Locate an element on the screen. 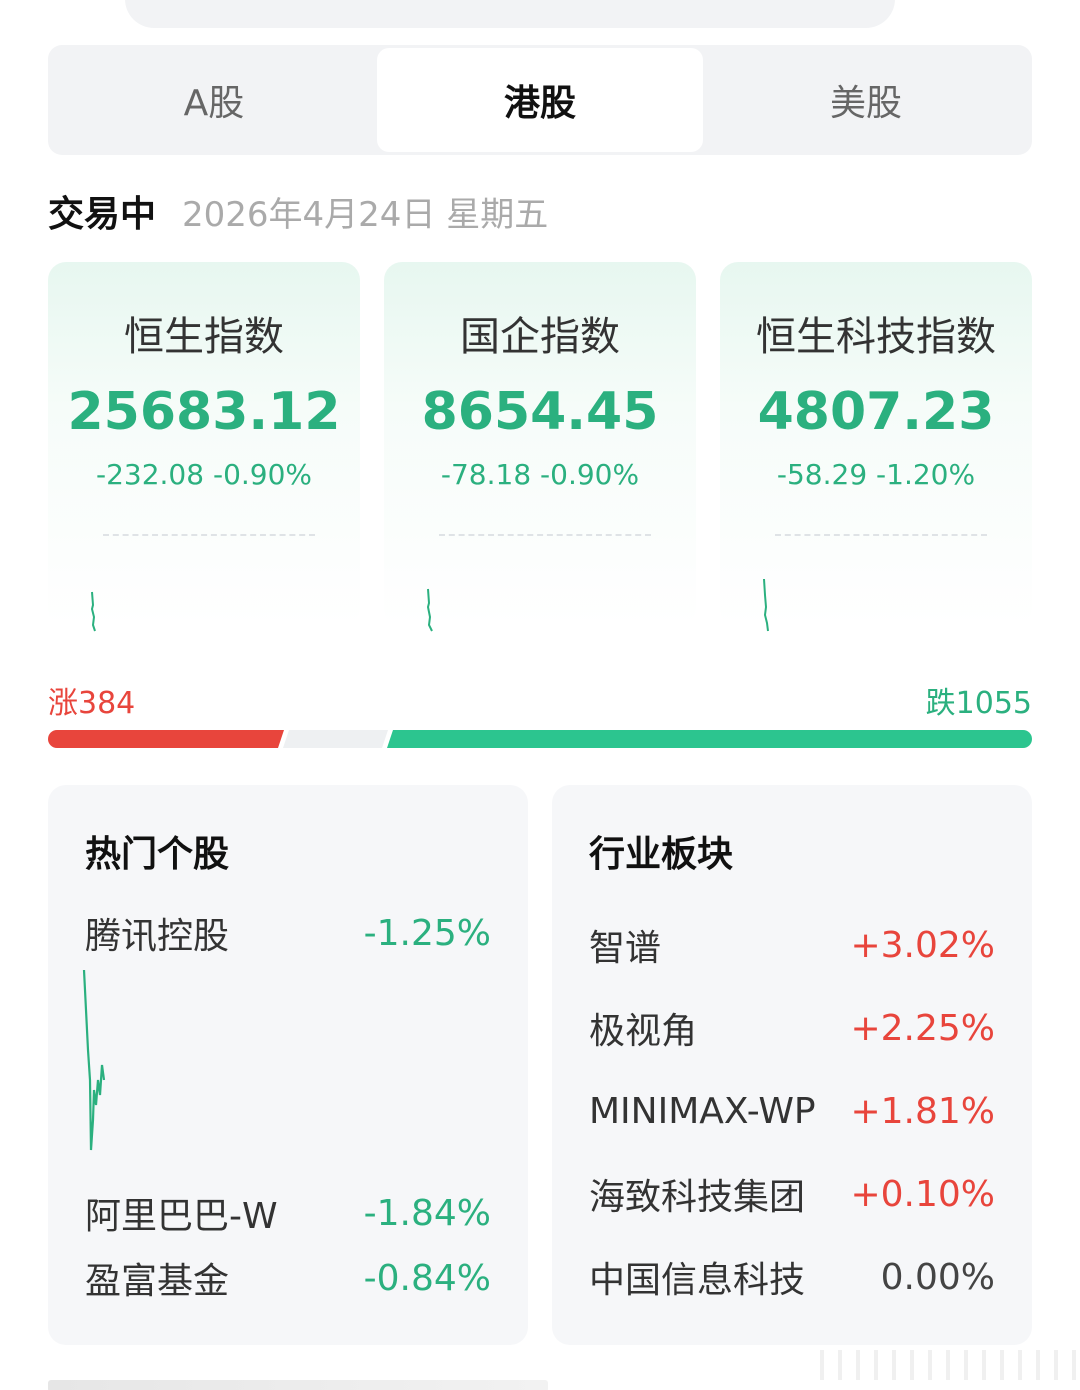  truncated-footer-text is located at coordinates (298, 1385).